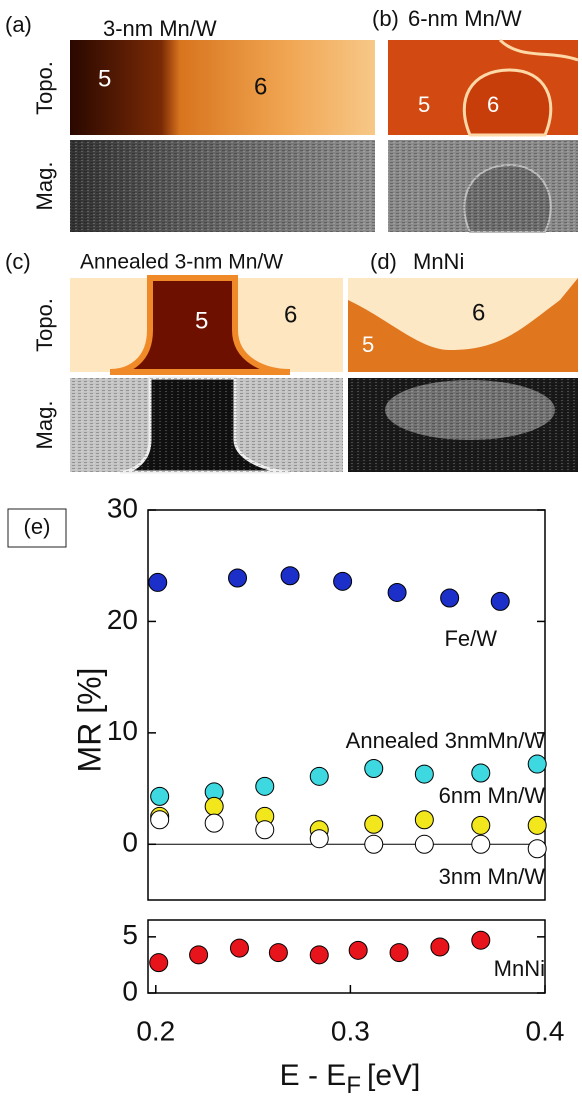 The width and height of the screenshot is (582, 1112). Describe the element at coordinates (545, 1030) in the screenshot. I see `x-tick-label: 0.4` at that location.